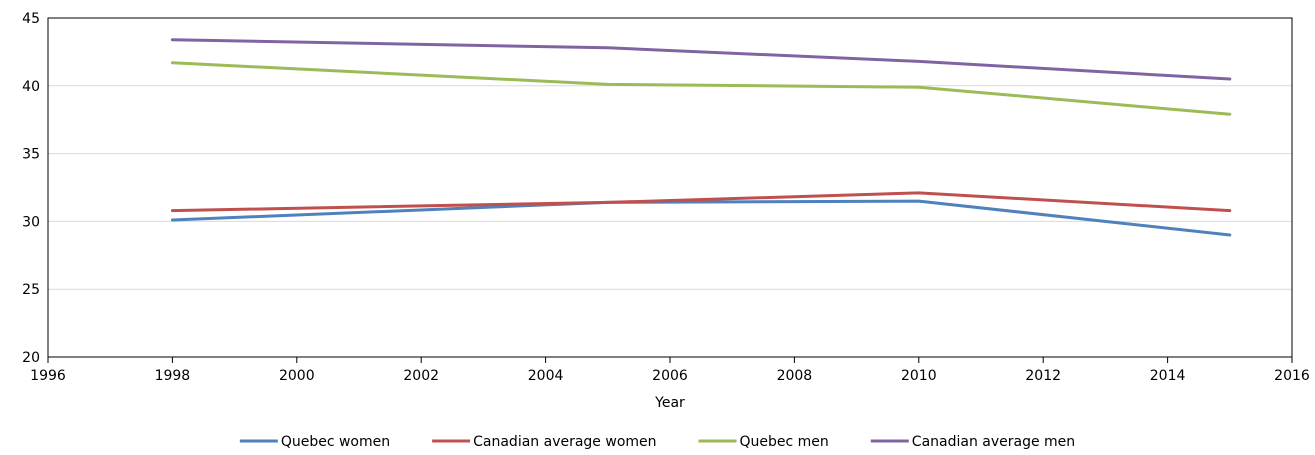 Image resolution: width=1315 pixels, height=455 pixels. What do you see at coordinates (670, 376) in the screenshot?
I see `x-tick-label: 2006` at bounding box center [670, 376].